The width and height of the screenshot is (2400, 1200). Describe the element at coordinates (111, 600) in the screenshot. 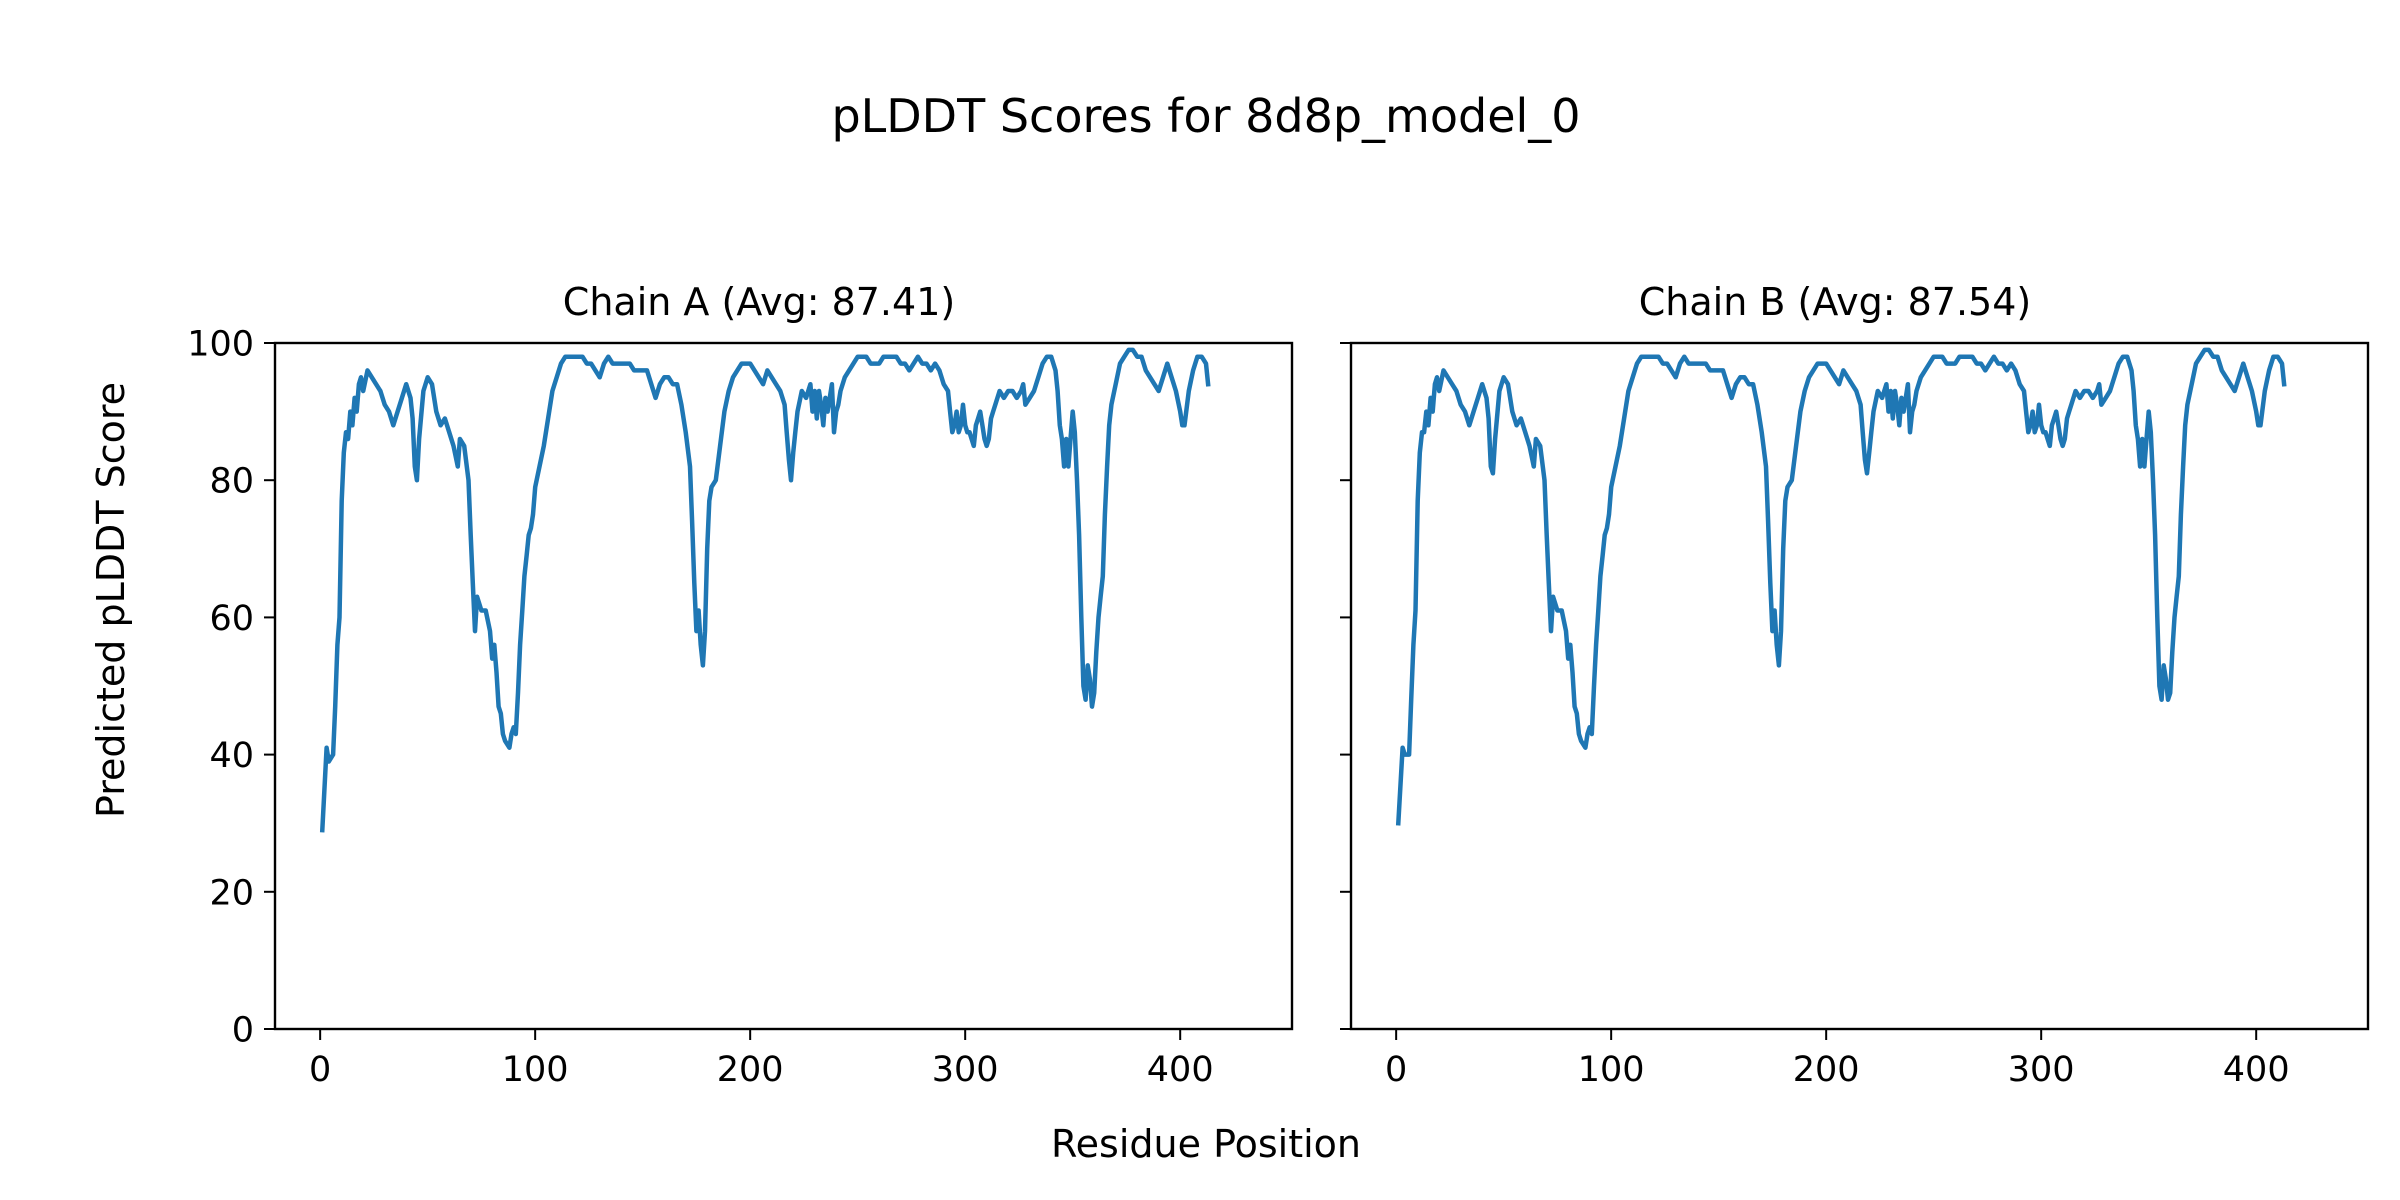

I see `y-axis-label: Predicted pLDDT Score` at that location.